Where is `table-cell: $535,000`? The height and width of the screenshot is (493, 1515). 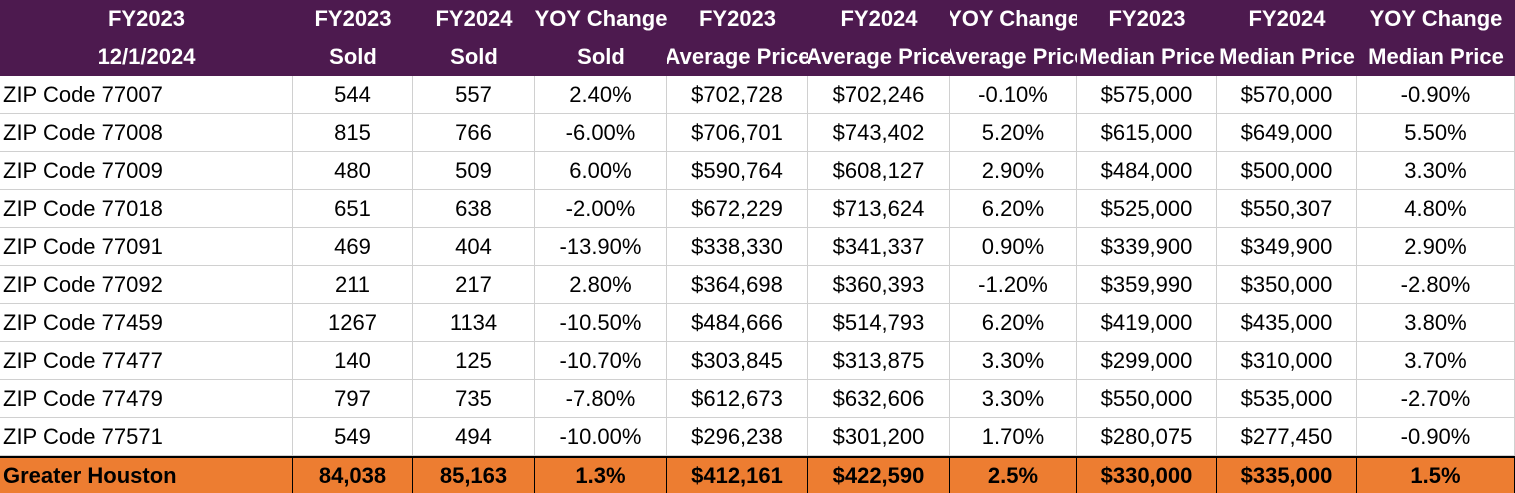
table-cell: $535,000 is located at coordinates (1287, 399).